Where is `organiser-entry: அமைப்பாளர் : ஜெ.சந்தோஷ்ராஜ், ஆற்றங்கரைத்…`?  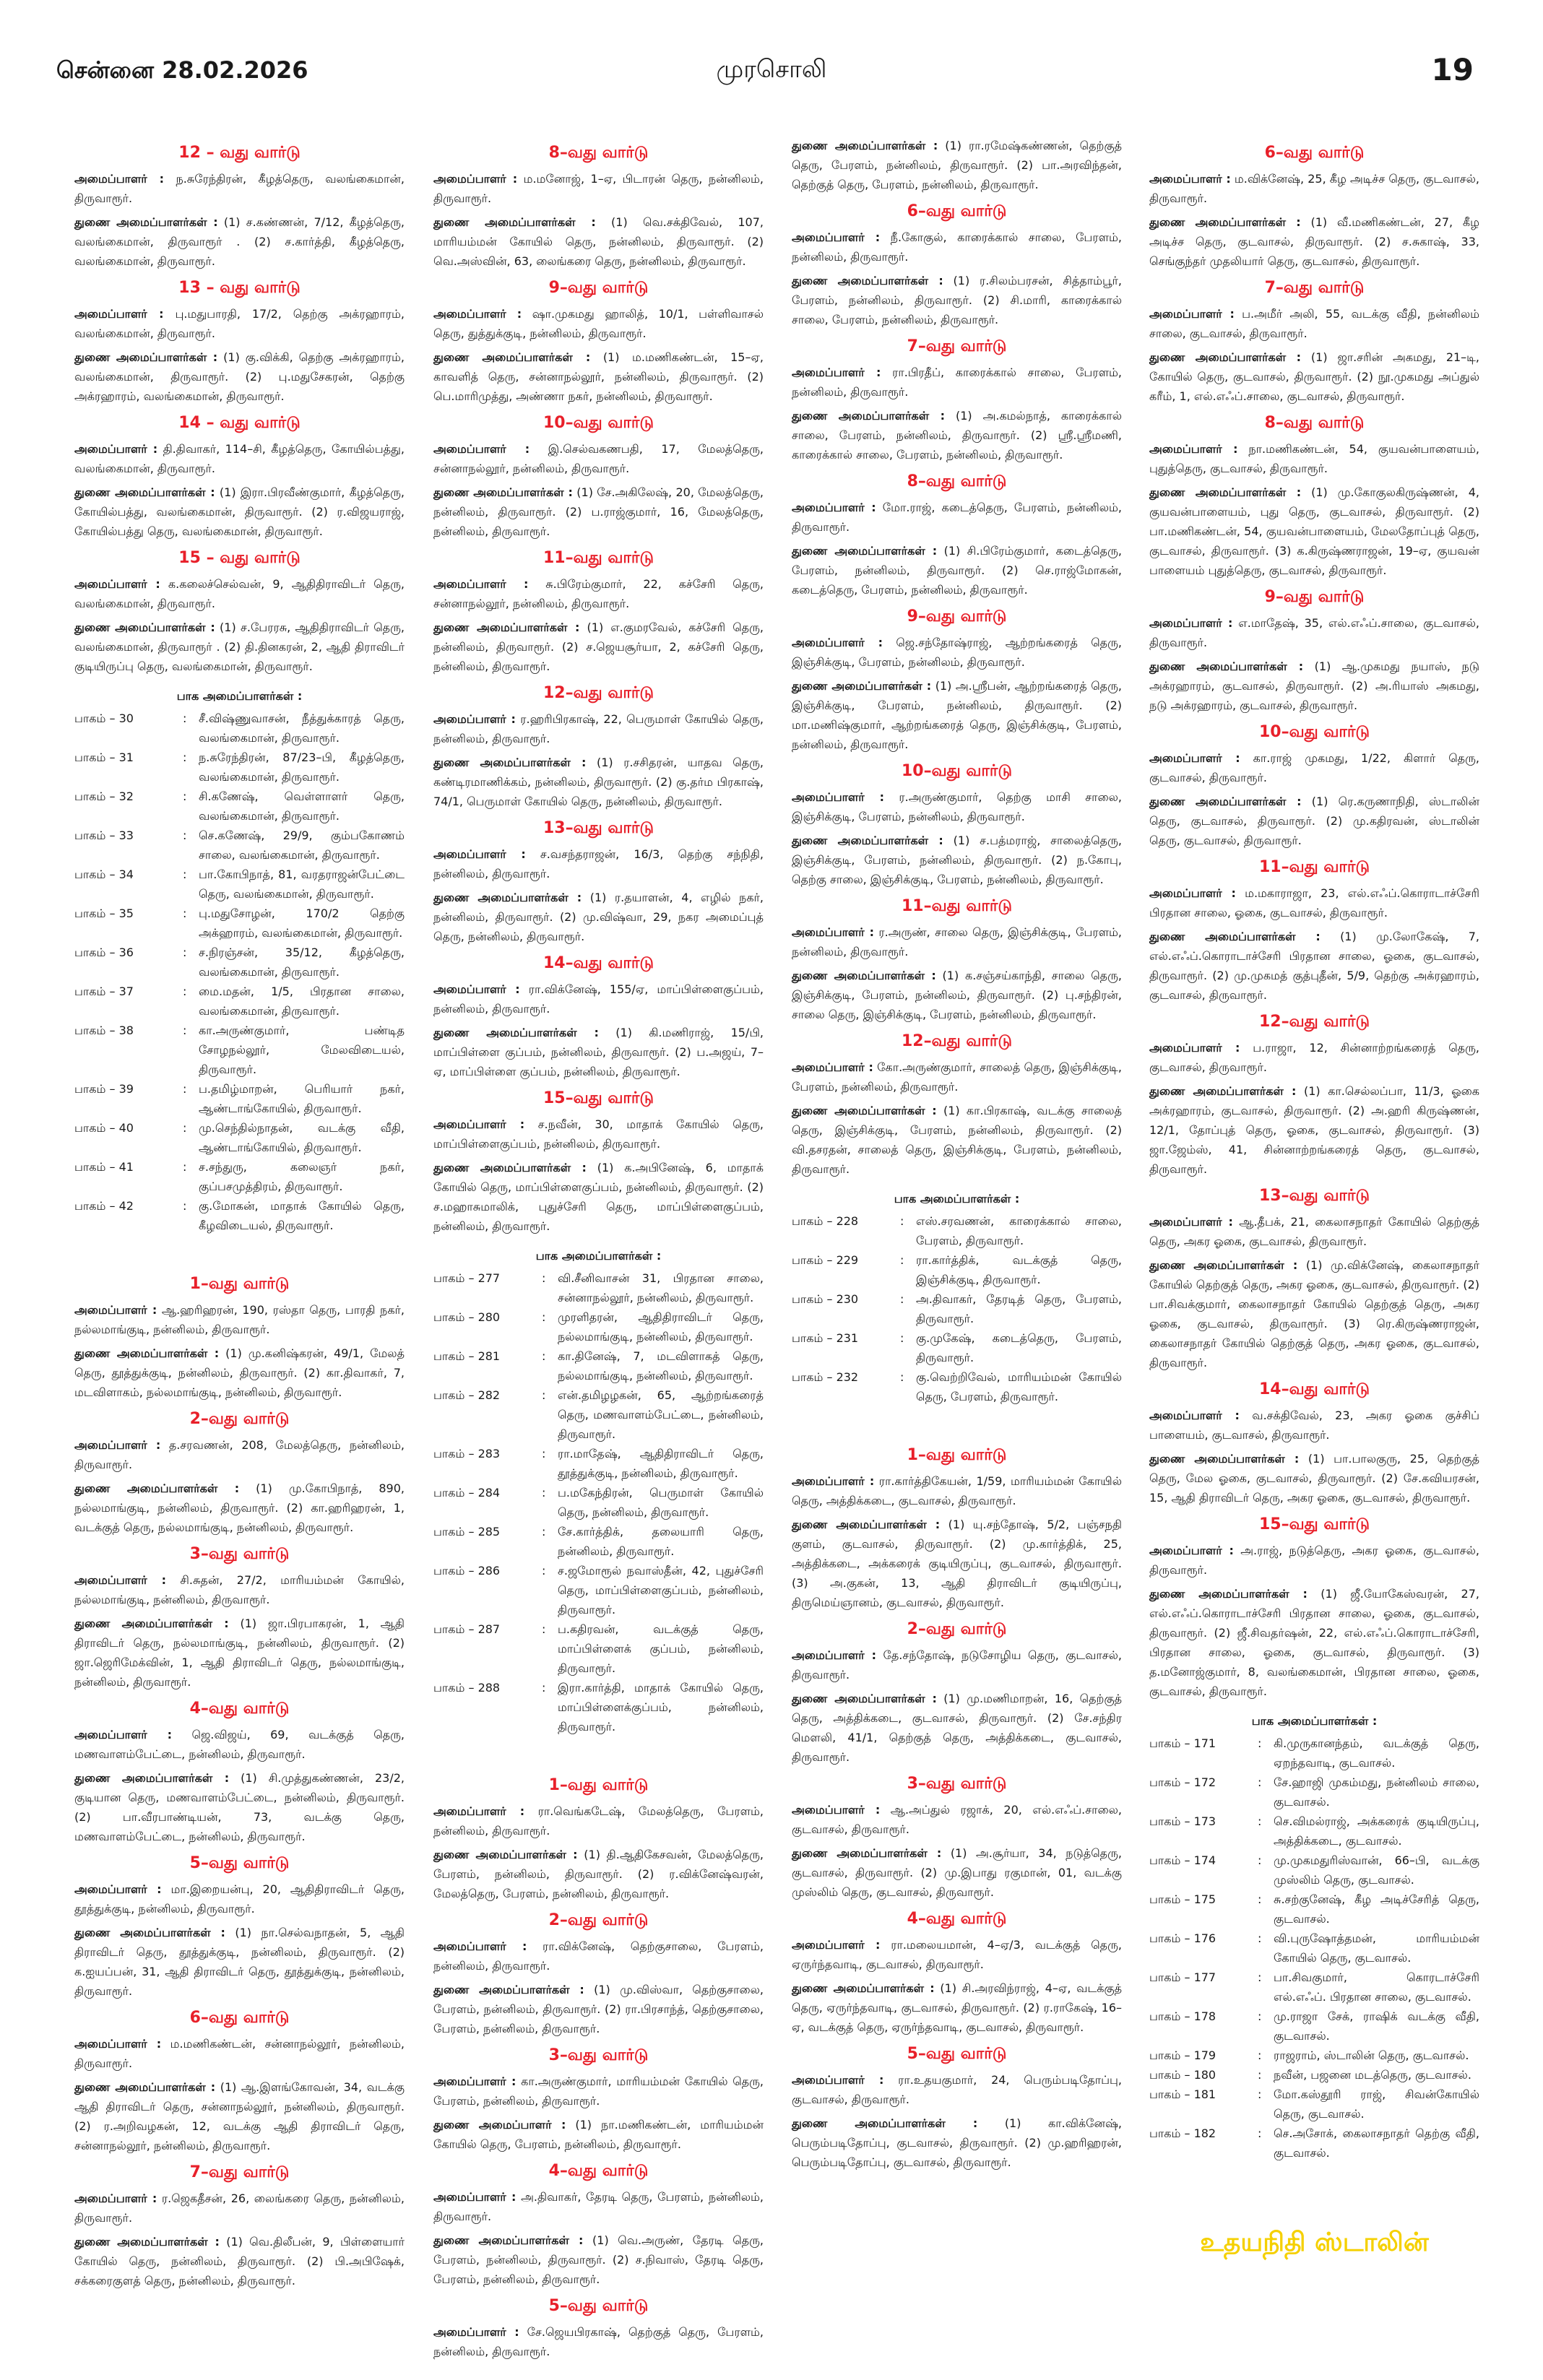
organiser-entry: அமைப்பாளர் : ஜெ.சந்தோஷ்ராஜ், ஆற்றங்கரைத்… is located at coordinates (957, 652).